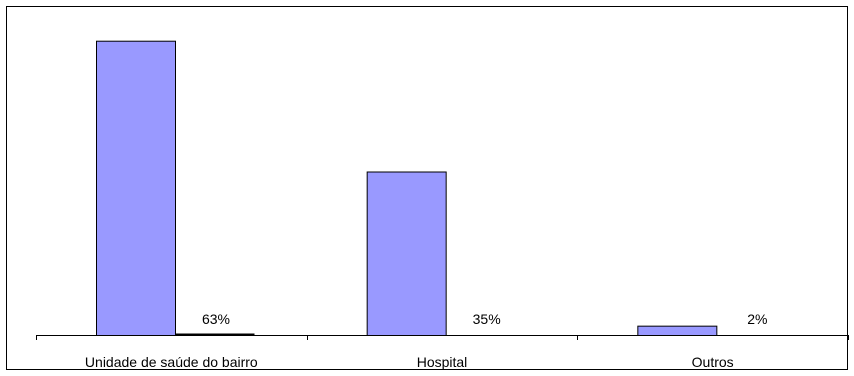  I want to click on x-tick-label-1: Unidade de saúde do bairro, so click(171, 362).